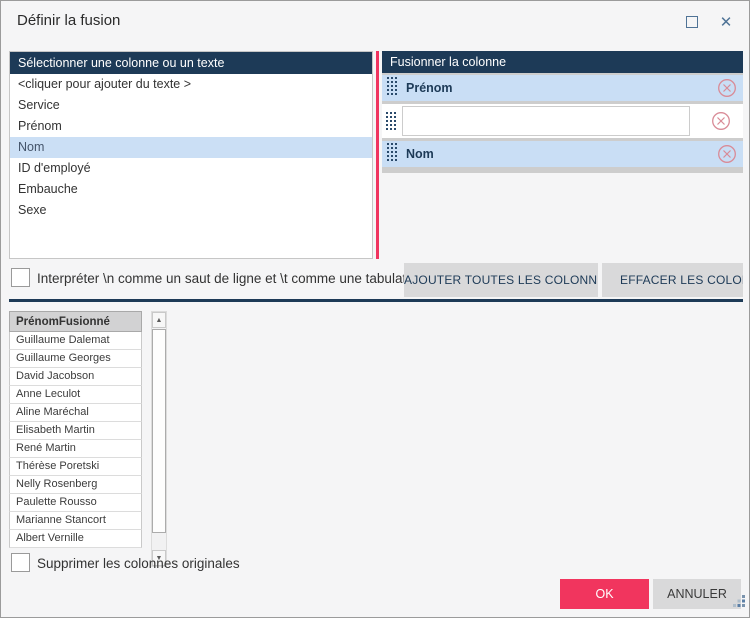 The height and width of the screenshot is (618, 750). I want to click on list-item-add-text: <cliquer pour ajouter du texte >, so click(105, 84).